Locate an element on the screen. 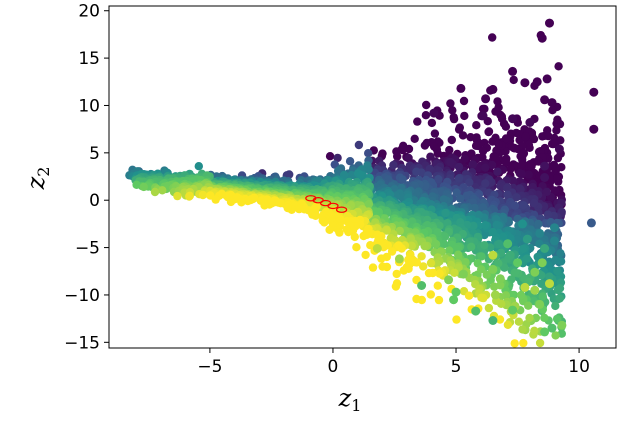 This screenshot has width=639, height=435. y-axis-label-main: z is located at coordinates (36, 183).